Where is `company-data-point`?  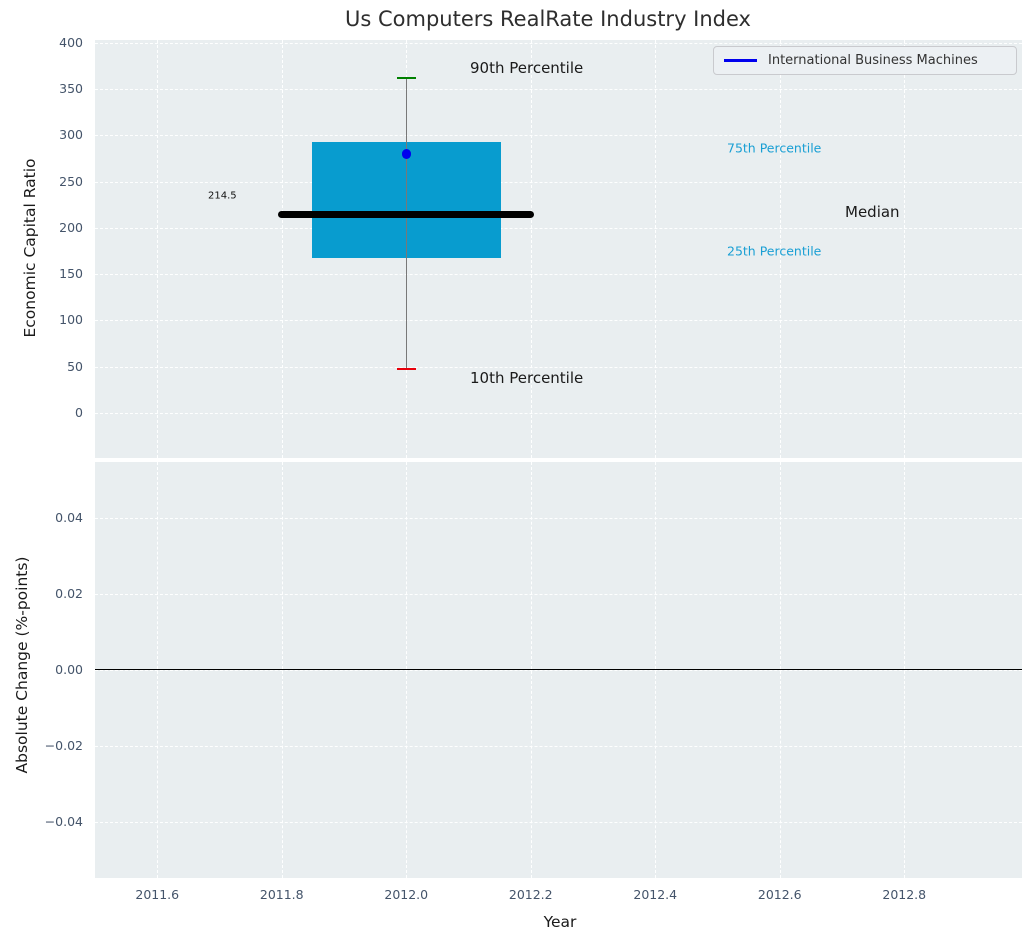
company-data-point is located at coordinates (406, 154).